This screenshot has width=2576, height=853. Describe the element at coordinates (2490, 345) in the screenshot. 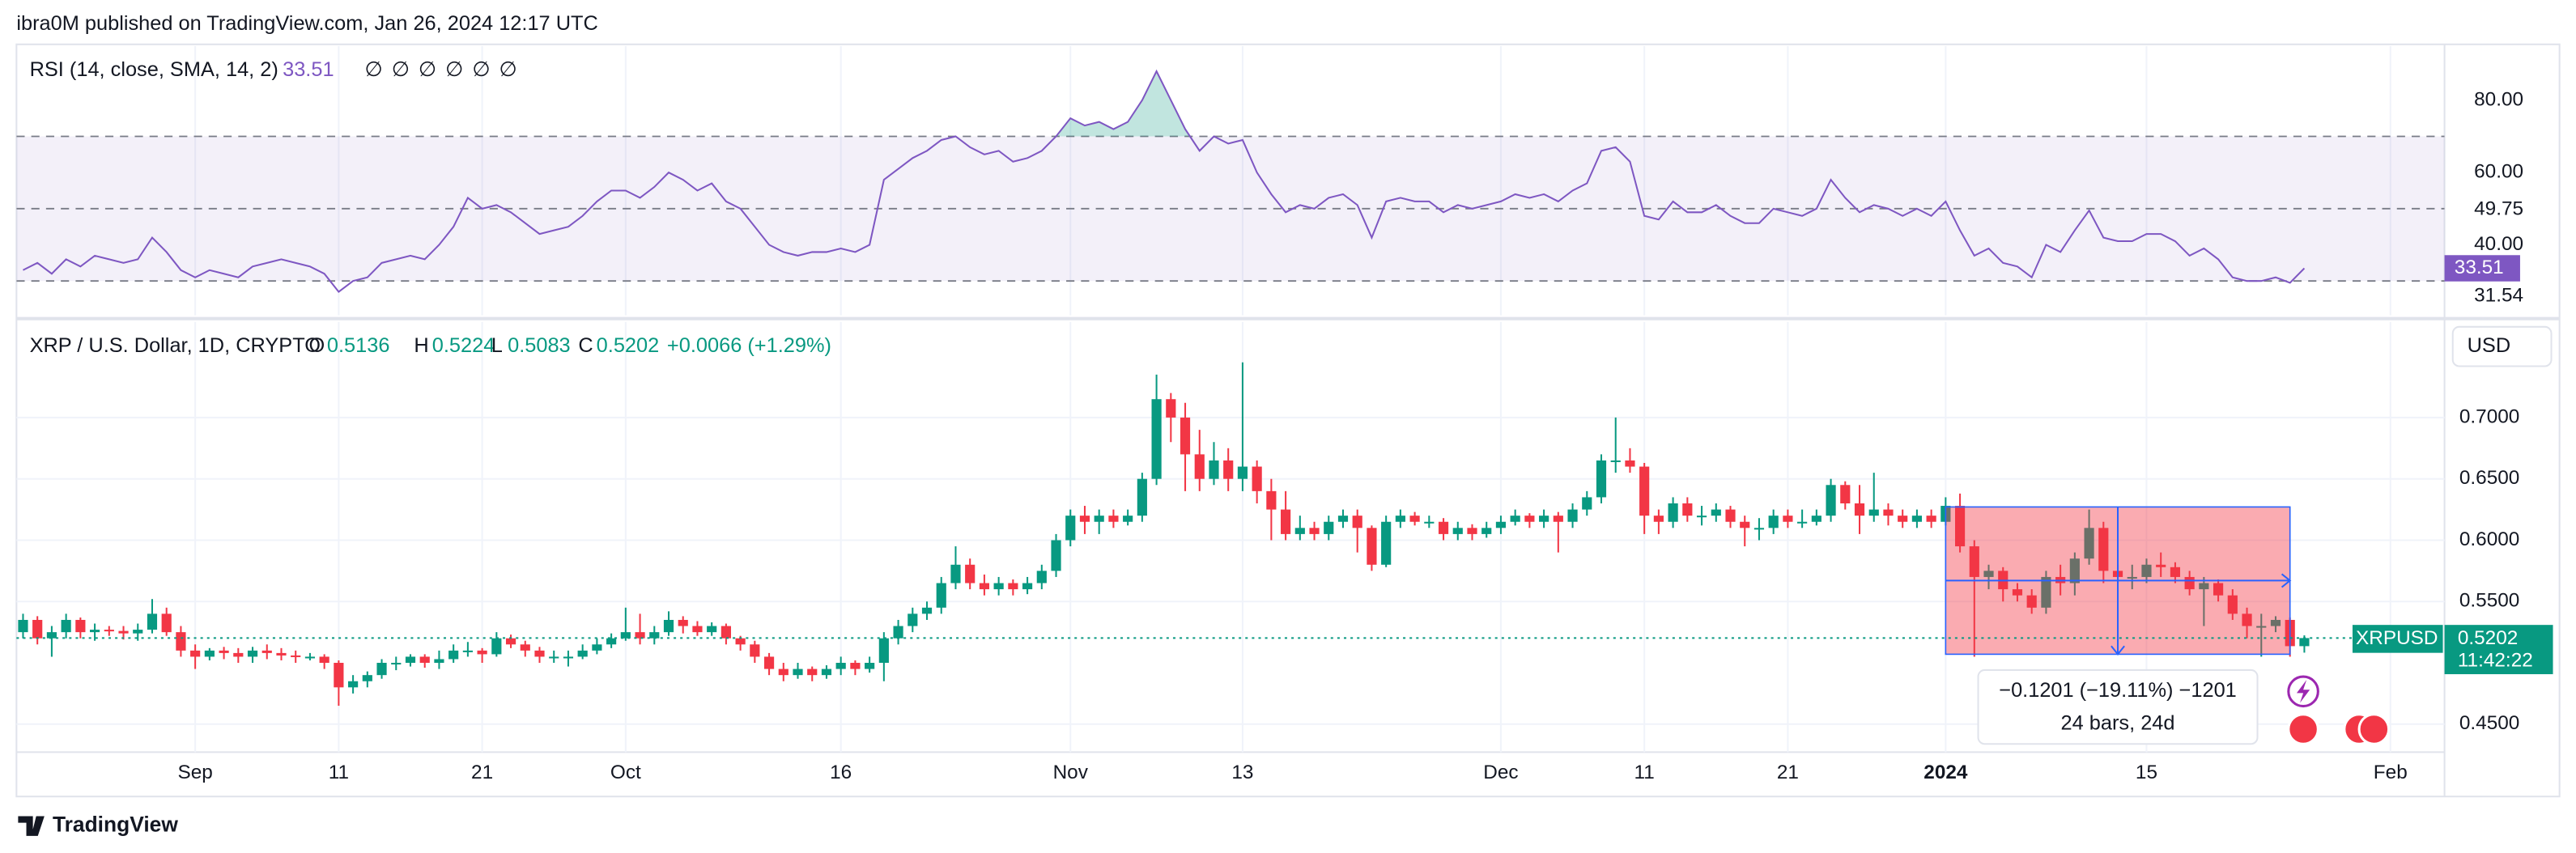

I see `currency-label: USD` at that location.